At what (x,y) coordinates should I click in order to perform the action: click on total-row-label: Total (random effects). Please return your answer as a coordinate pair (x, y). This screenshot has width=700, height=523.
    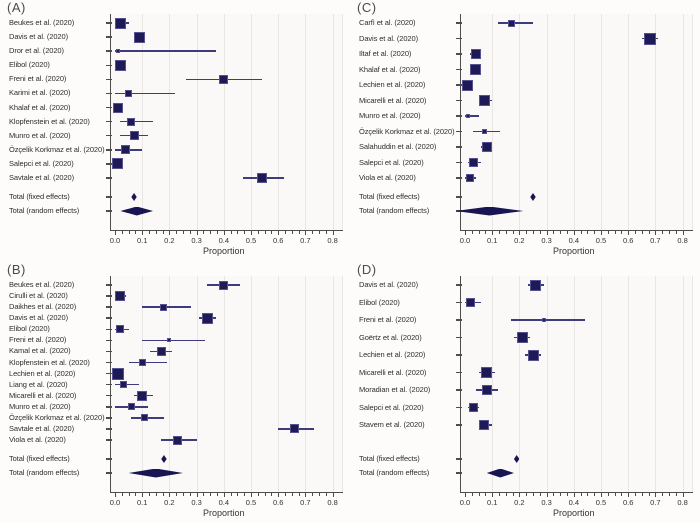
    Looking at the image, I should click on (394, 472).